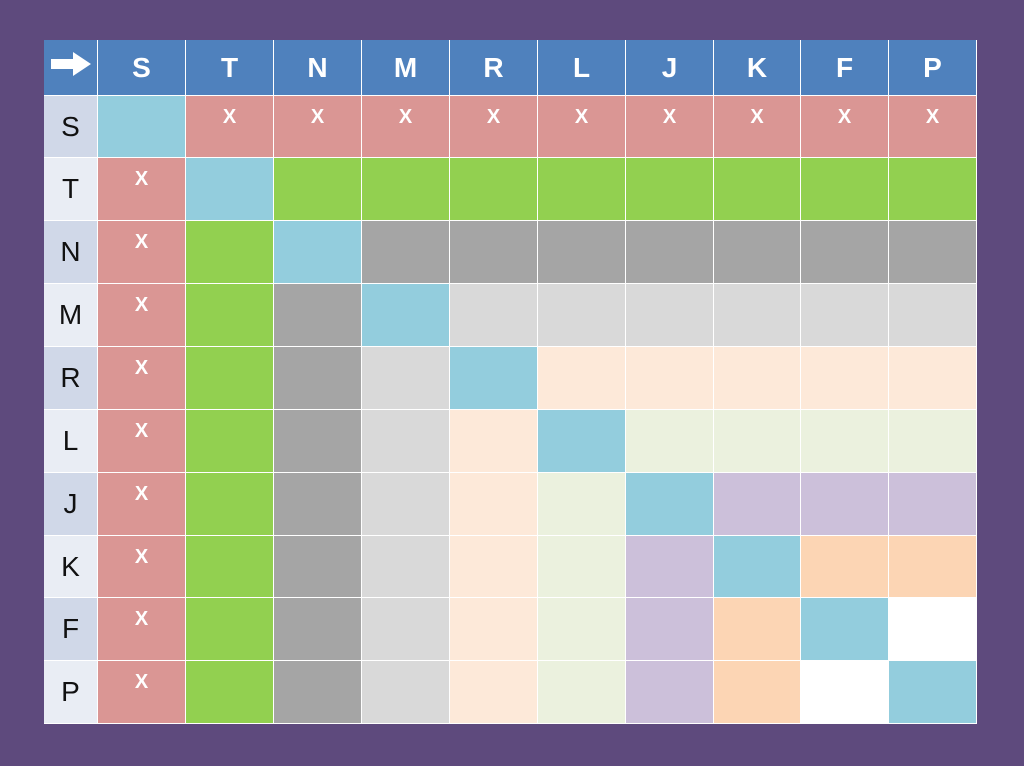  What do you see at coordinates (318, 441) in the screenshot?
I see `matrix-cell-l-n` at bounding box center [318, 441].